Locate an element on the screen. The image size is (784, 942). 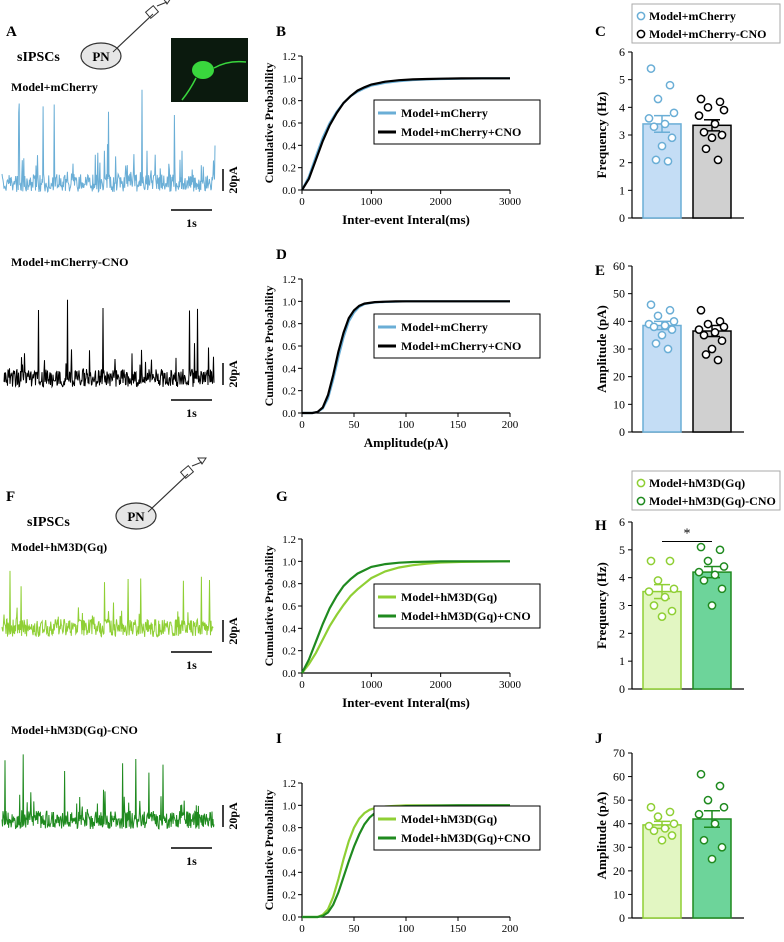
trace-hm3d is located at coordinates (107, 604).